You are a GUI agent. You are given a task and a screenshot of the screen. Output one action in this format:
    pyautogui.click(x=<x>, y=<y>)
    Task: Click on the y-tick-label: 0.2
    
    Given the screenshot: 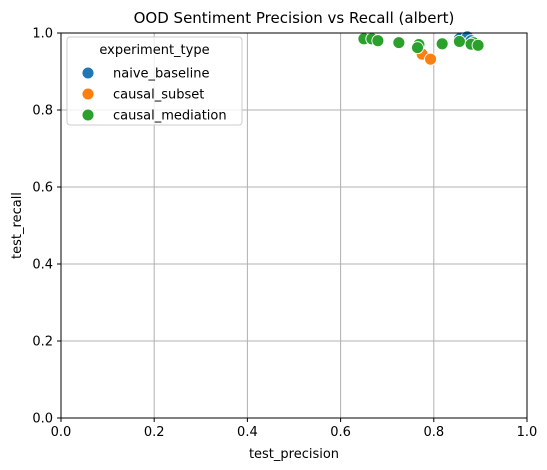 What is the action you would take?
    pyautogui.click(x=42, y=342)
    